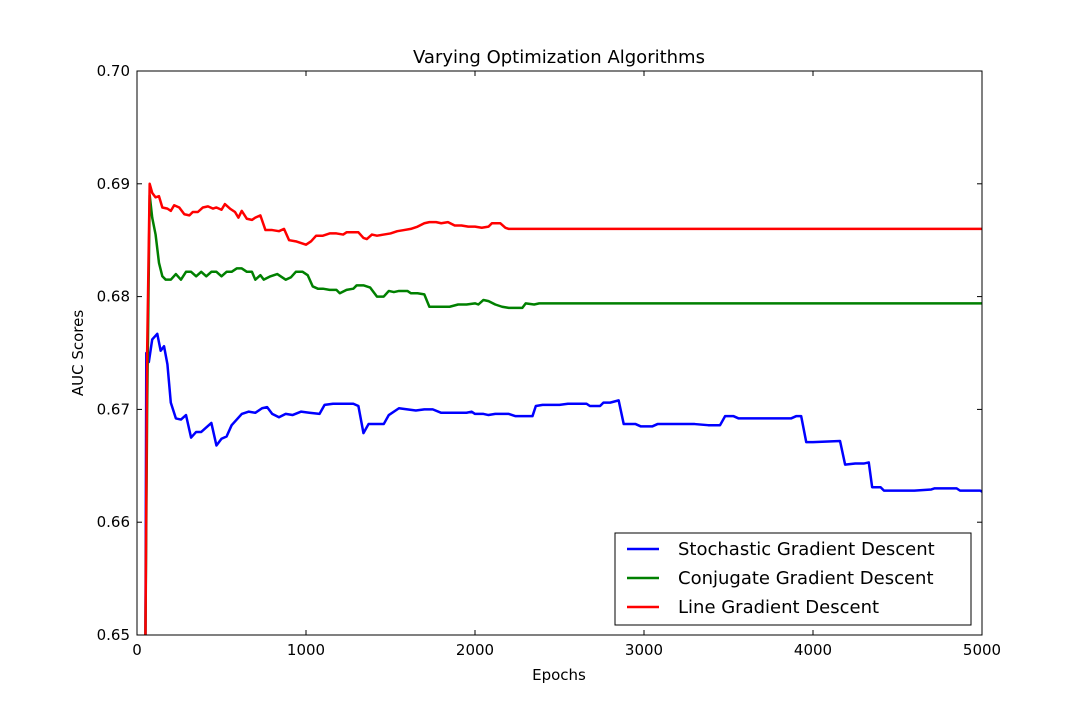 The width and height of the screenshot is (1091, 706). I want to click on legend-box, so click(793, 579).